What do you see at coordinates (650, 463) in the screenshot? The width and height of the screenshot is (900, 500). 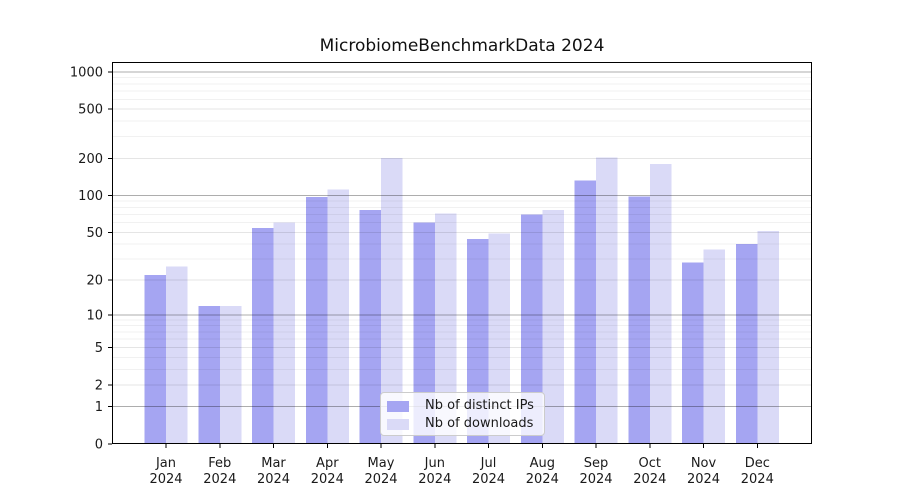 I see `x-tick-label-month: Oct` at bounding box center [650, 463].